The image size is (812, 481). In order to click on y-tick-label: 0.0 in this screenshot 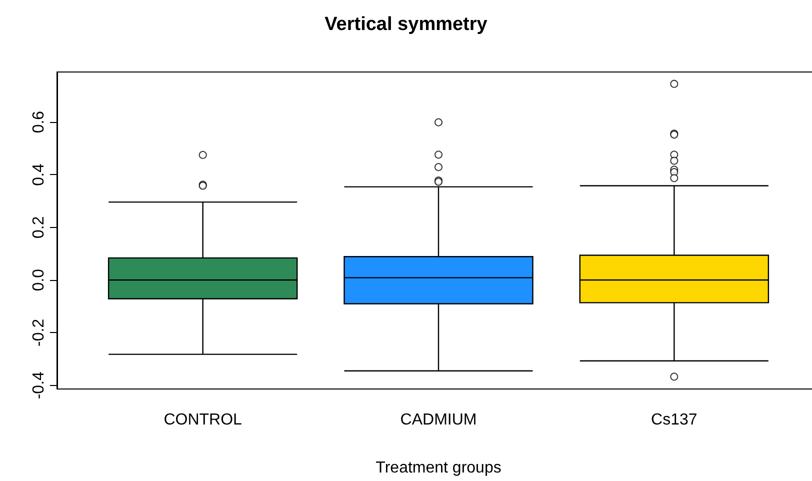, I will do `click(39, 280)`.